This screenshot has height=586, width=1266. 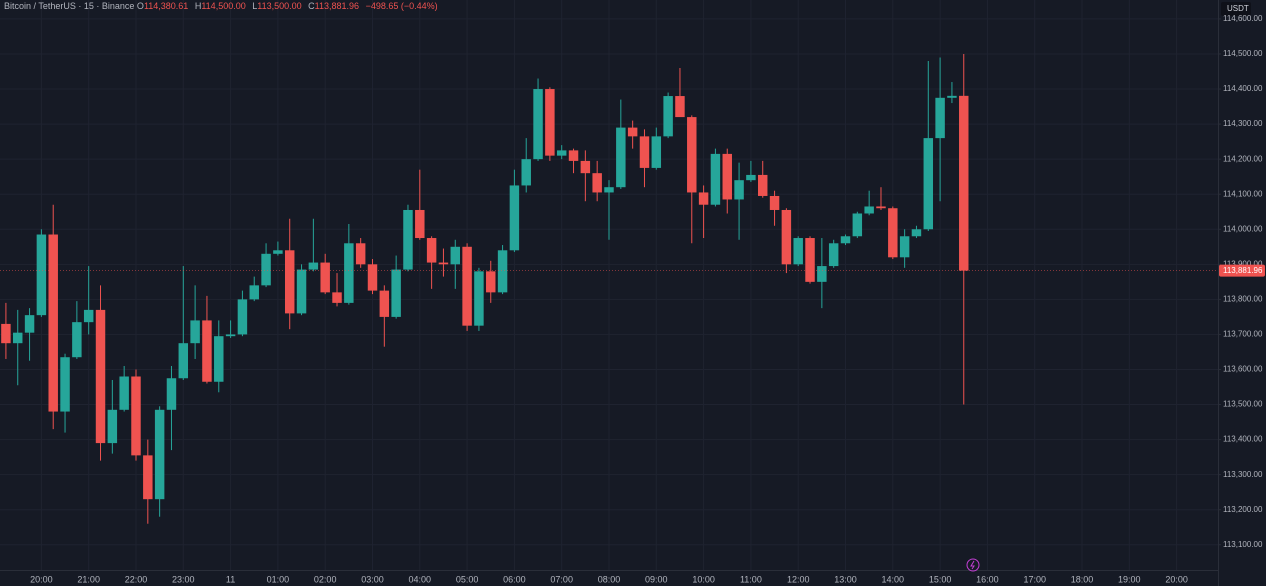 I want to click on x-tick-label: 19:00, so click(x=1129, y=579).